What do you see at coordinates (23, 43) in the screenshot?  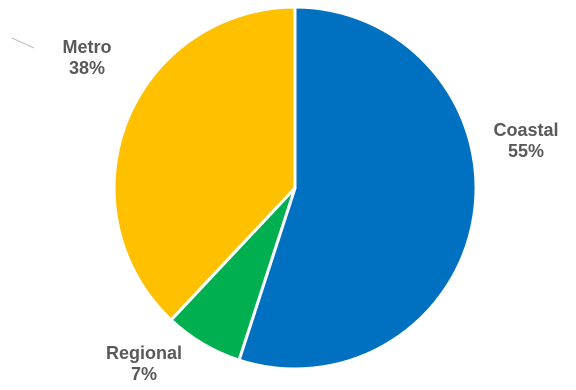 I see `leader-line-metro` at bounding box center [23, 43].